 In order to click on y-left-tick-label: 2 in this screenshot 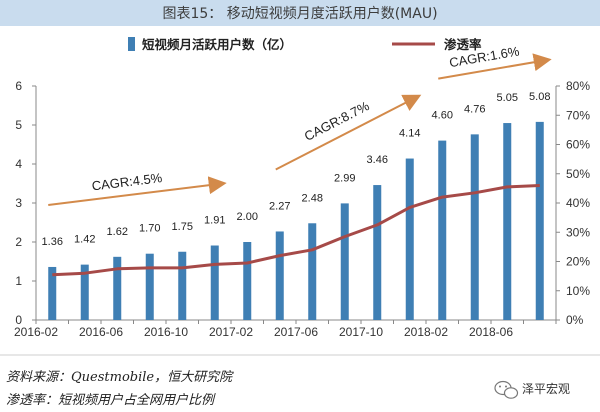, I will do `click(18, 242)`.